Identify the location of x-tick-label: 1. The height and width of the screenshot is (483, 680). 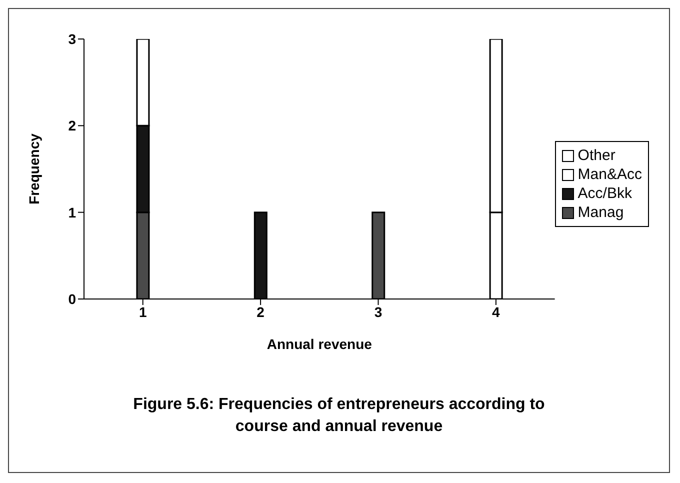
(142, 312).